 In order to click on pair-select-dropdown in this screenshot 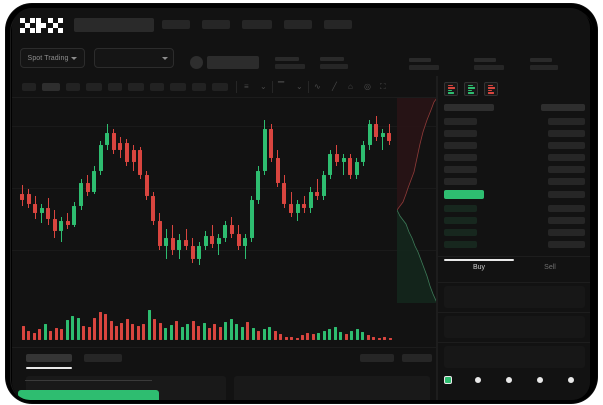, I will do `click(134, 58)`.